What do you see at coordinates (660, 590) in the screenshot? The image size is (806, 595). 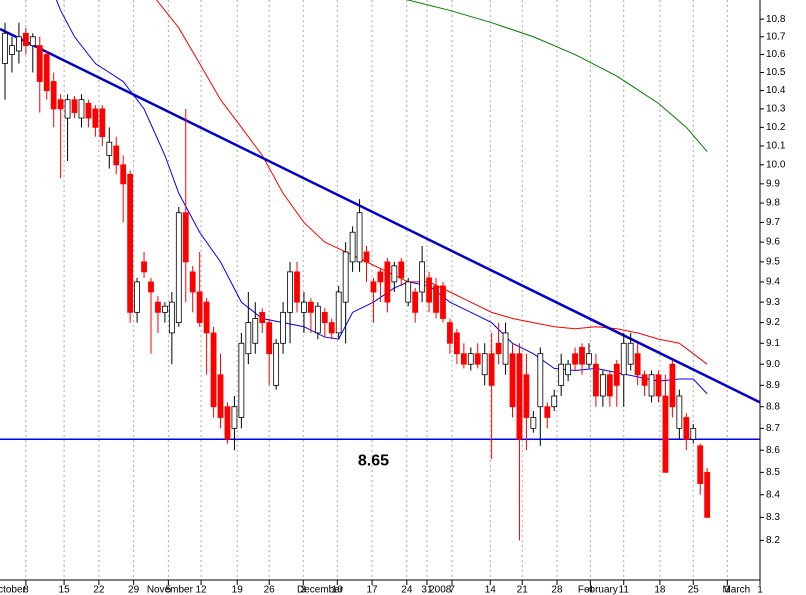 I see `x-tick-label: 18` at bounding box center [660, 590].